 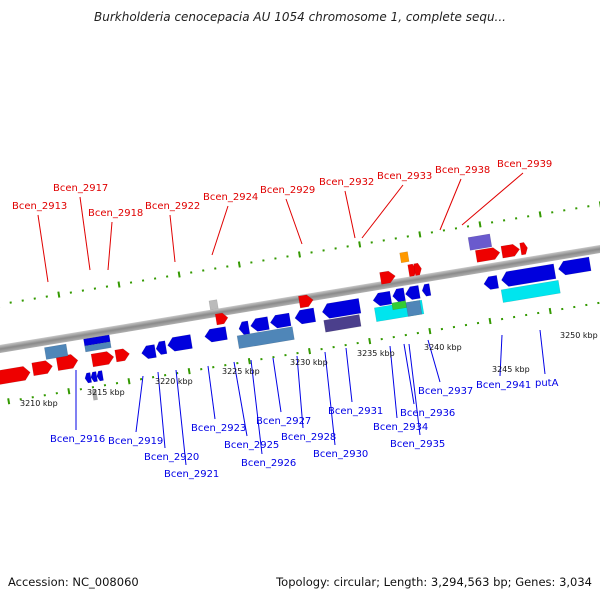 I want to click on gene-label-bcen-2934: Bcen_2934, so click(x=400, y=427).